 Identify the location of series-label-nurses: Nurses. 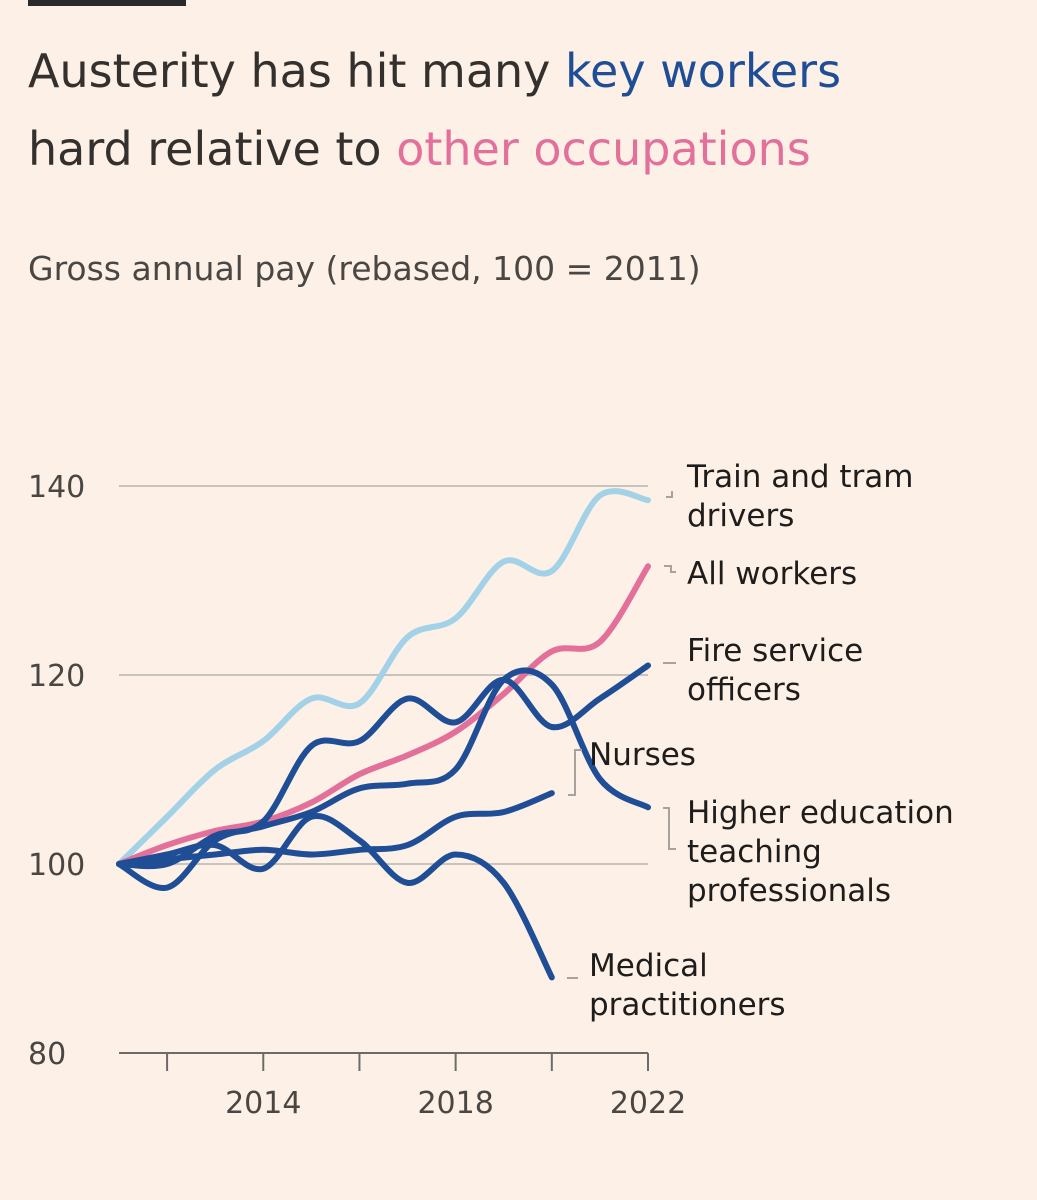
(642, 755).